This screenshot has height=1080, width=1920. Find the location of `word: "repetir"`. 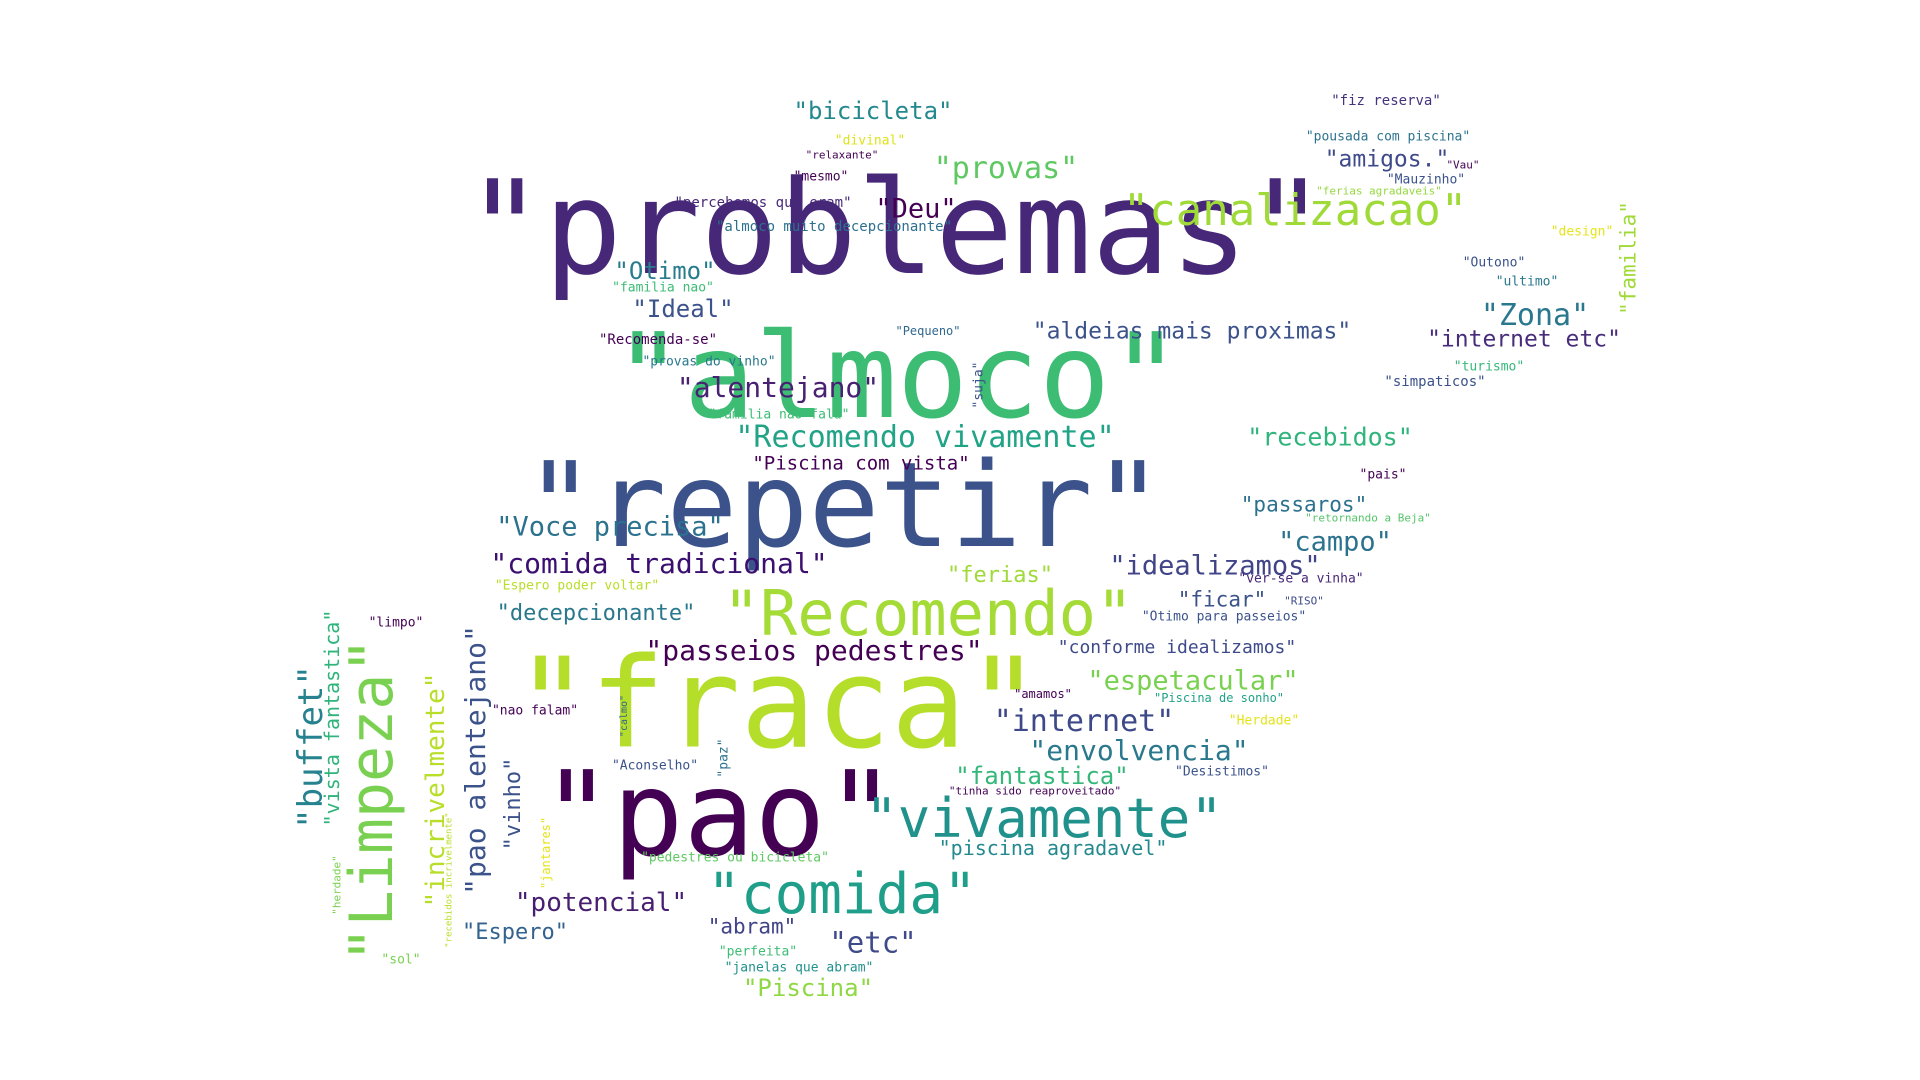

word: "repetir" is located at coordinates (844, 505).